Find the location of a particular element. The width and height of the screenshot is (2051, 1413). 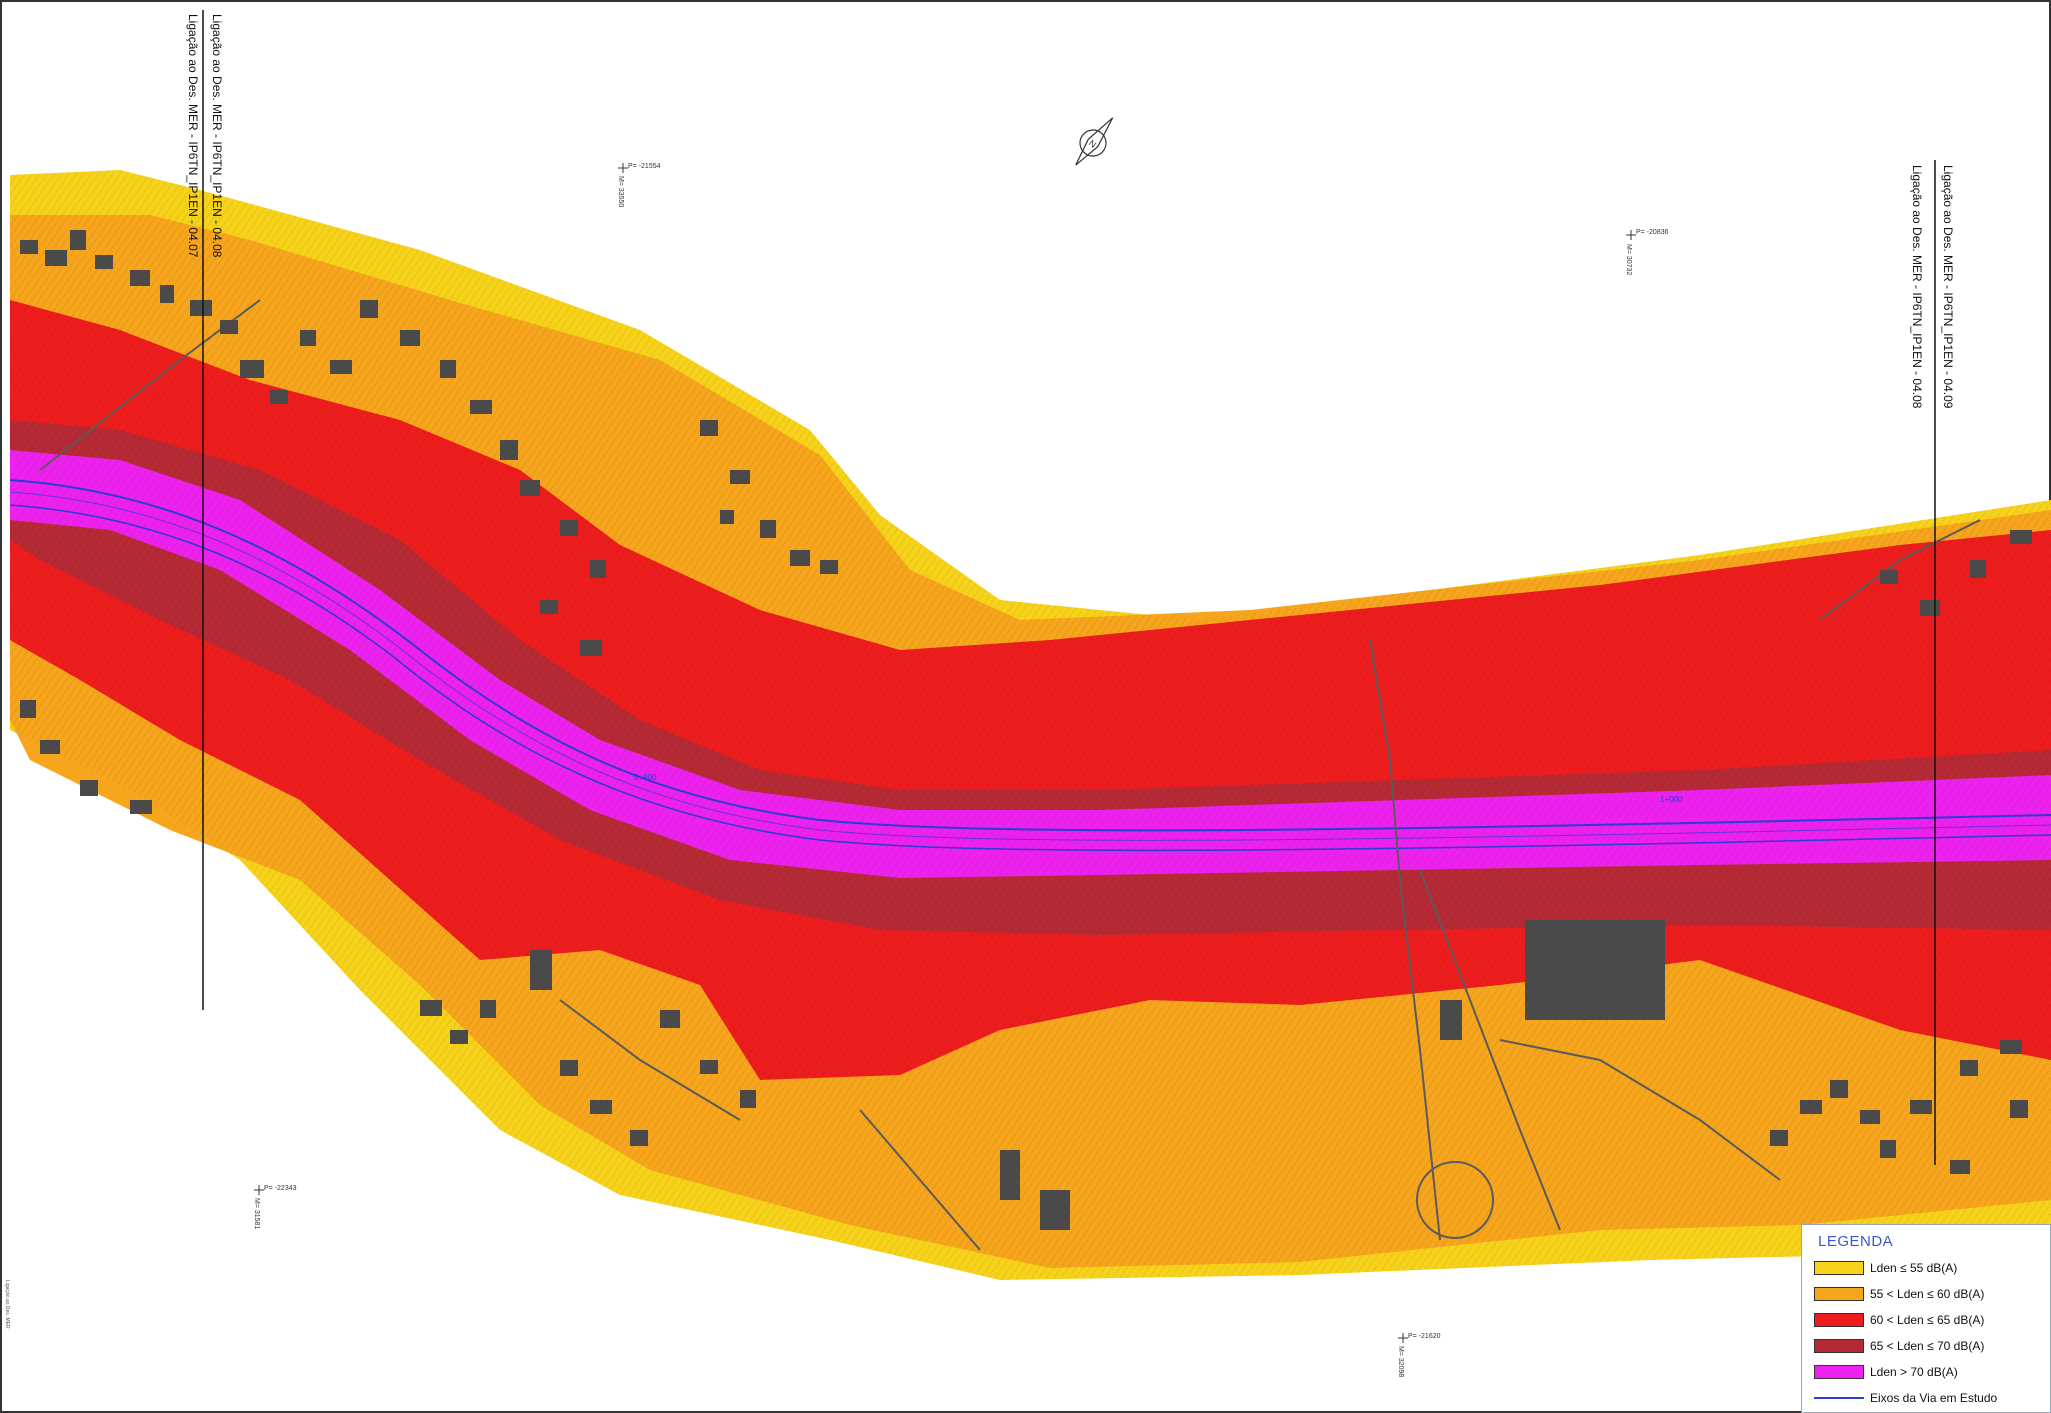

legend-item-55-60: 55 < Lden ≤ 60 dB(A) is located at coordinates (1899, 1294).